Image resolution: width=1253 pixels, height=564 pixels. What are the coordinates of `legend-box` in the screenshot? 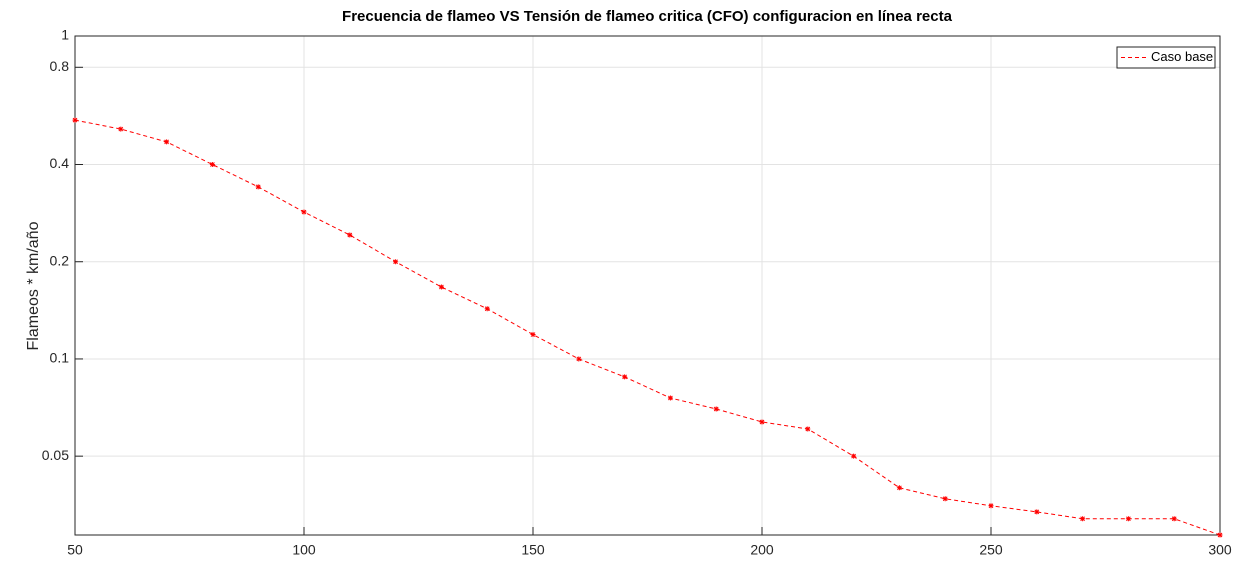 It's located at (1166, 57).